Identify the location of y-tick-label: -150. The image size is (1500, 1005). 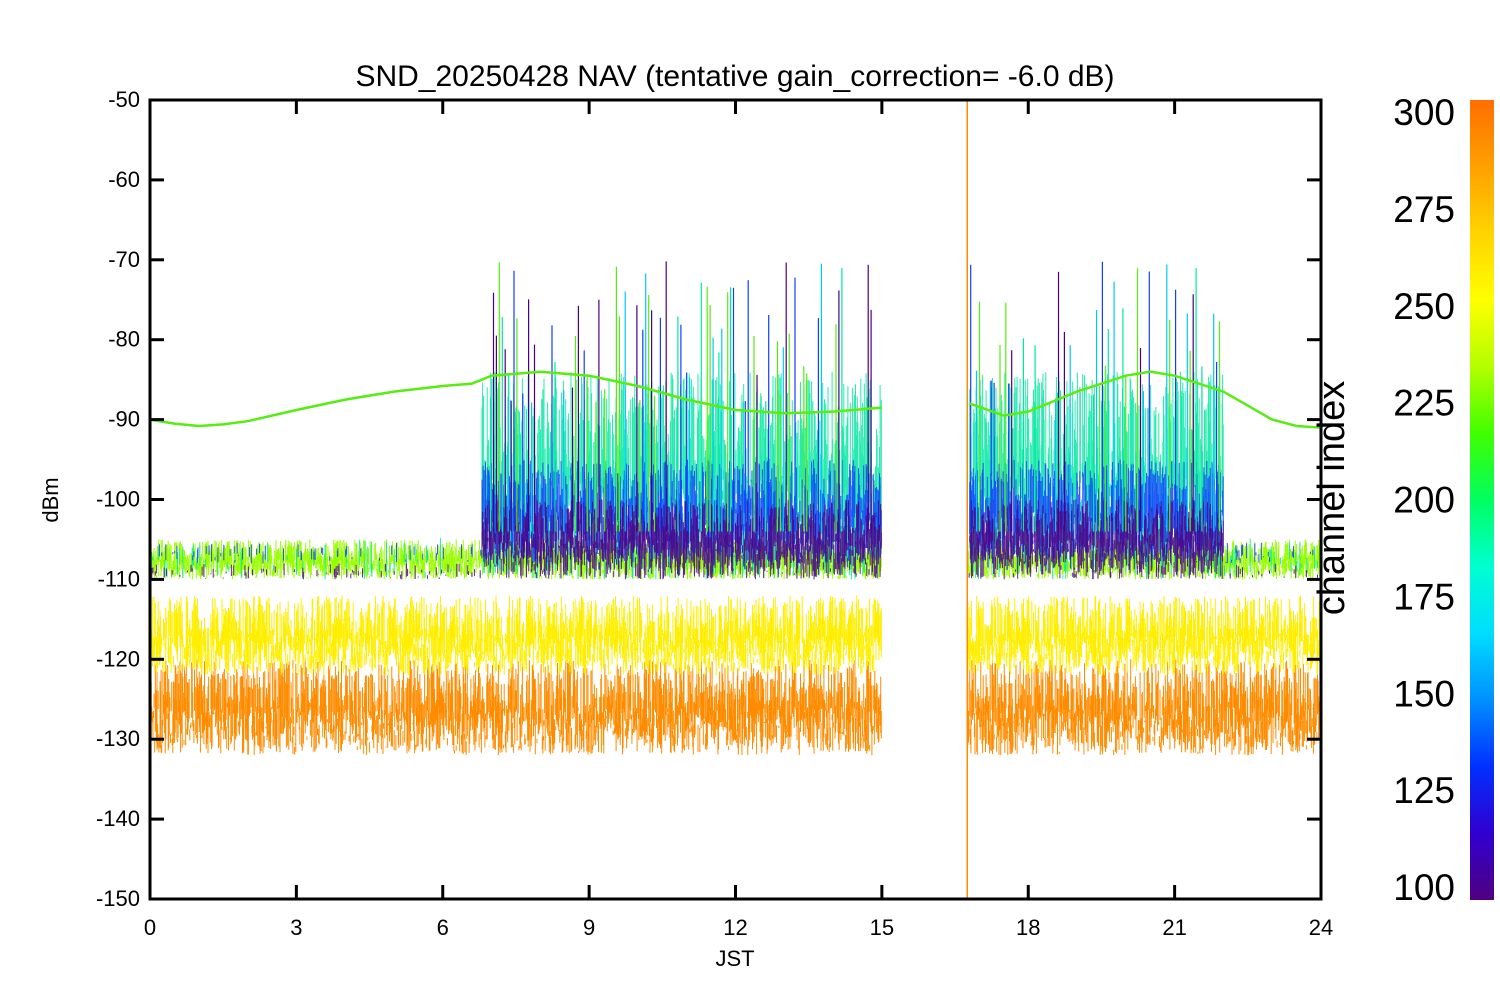
(118, 898).